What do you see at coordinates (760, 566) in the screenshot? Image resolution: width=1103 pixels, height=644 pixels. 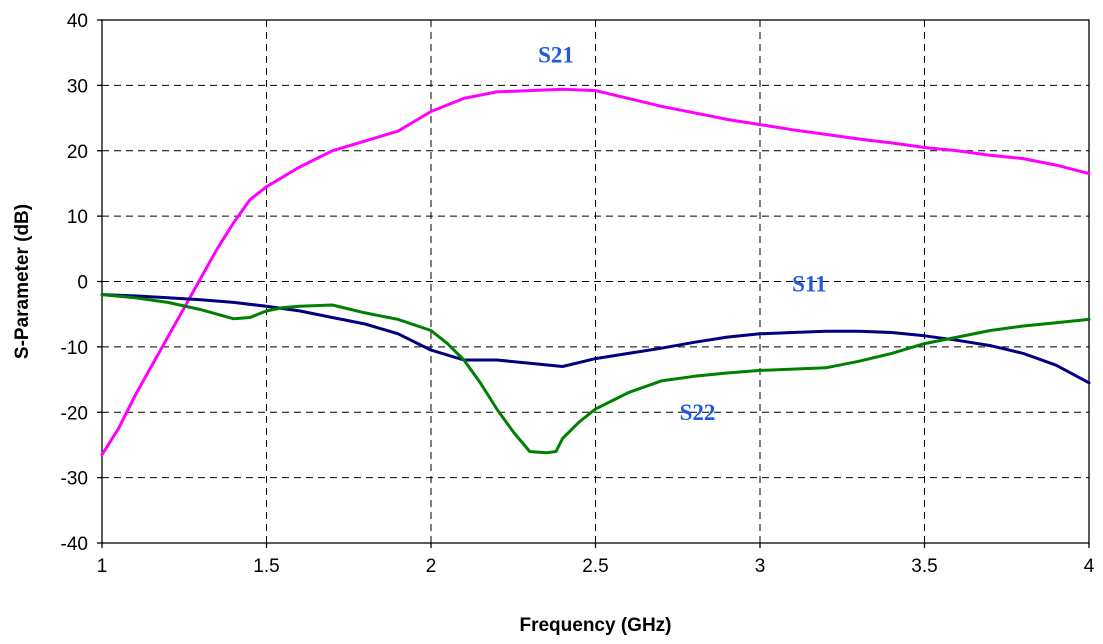 I see `x-tick-label: 3` at bounding box center [760, 566].